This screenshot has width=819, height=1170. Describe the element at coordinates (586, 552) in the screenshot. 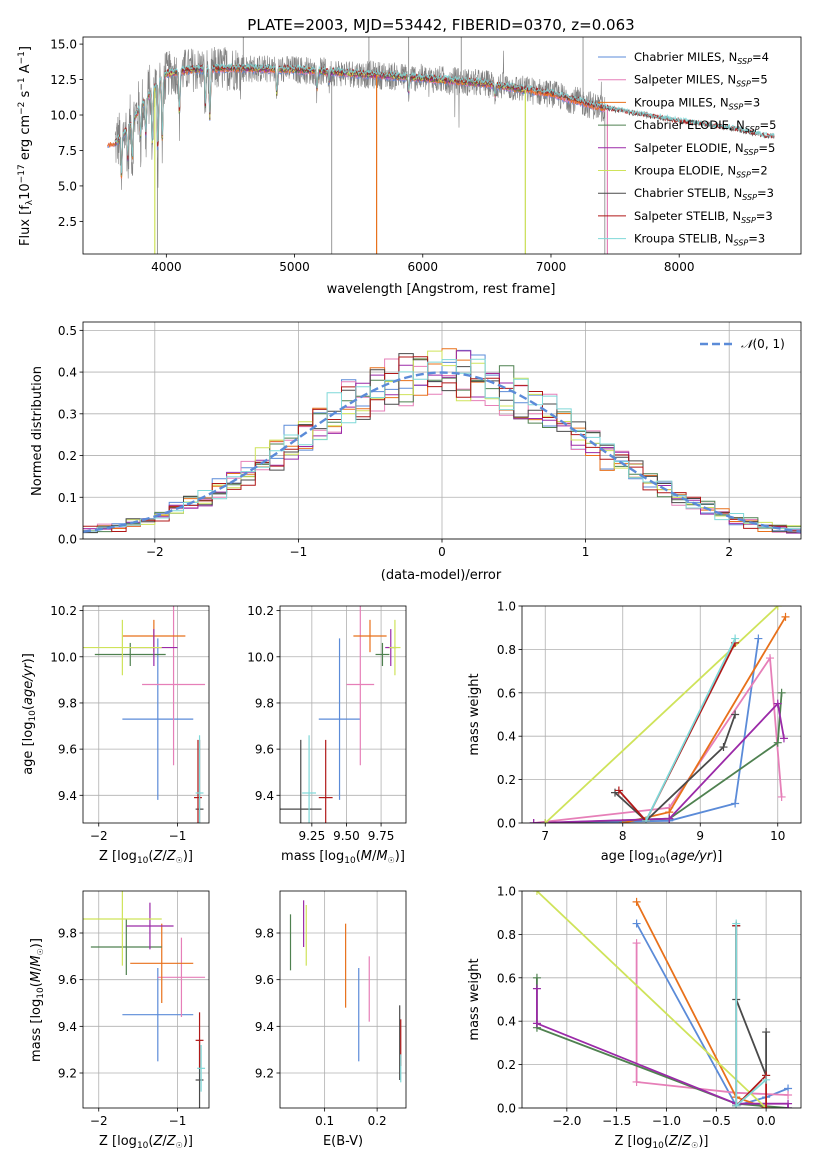

I see `tick-label-x: 1` at that location.